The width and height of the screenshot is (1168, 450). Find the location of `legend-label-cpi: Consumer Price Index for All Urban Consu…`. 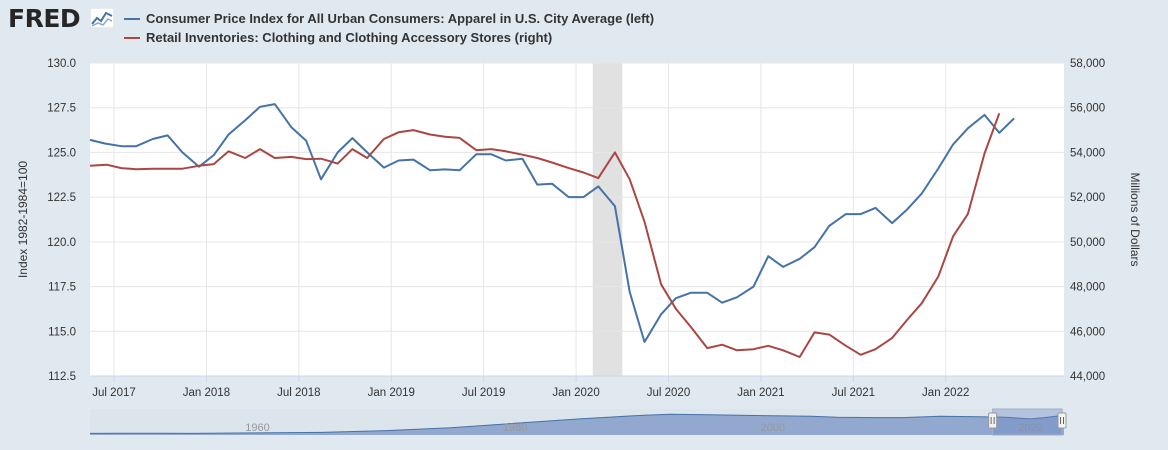

legend-label-cpi: Consumer Price Index for All Urban Consu… is located at coordinates (400, 18).